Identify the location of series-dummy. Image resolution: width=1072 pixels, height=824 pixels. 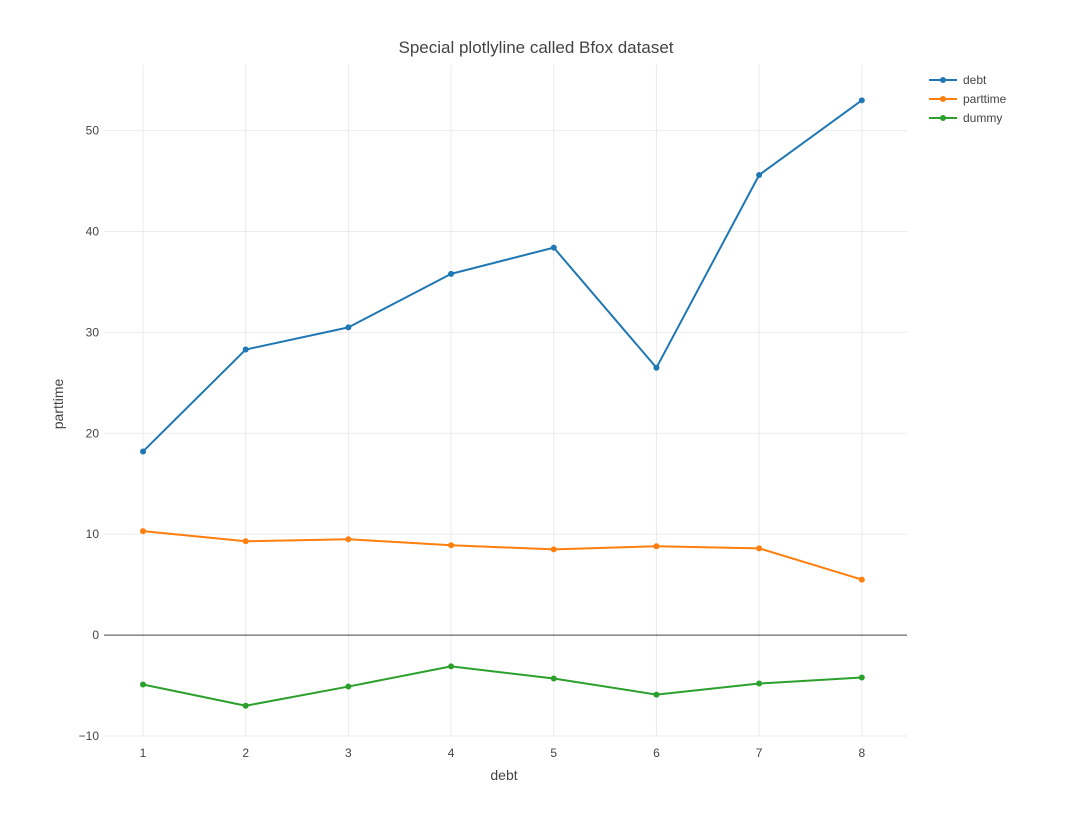
(502, 686).